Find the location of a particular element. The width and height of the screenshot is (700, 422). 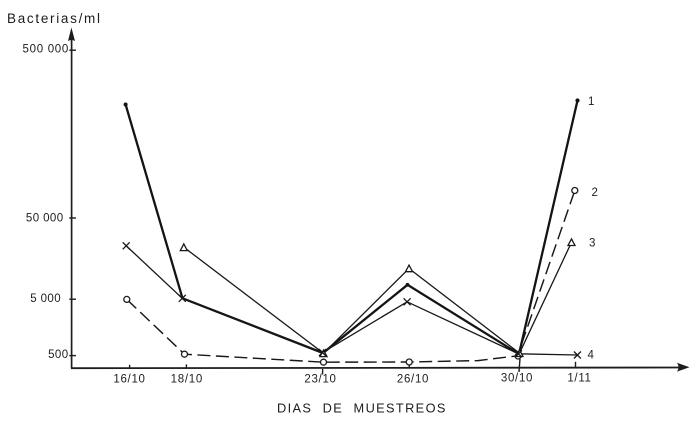

svg-text: DIAS DE MUESTREOS is located at coordinates (362, 408).